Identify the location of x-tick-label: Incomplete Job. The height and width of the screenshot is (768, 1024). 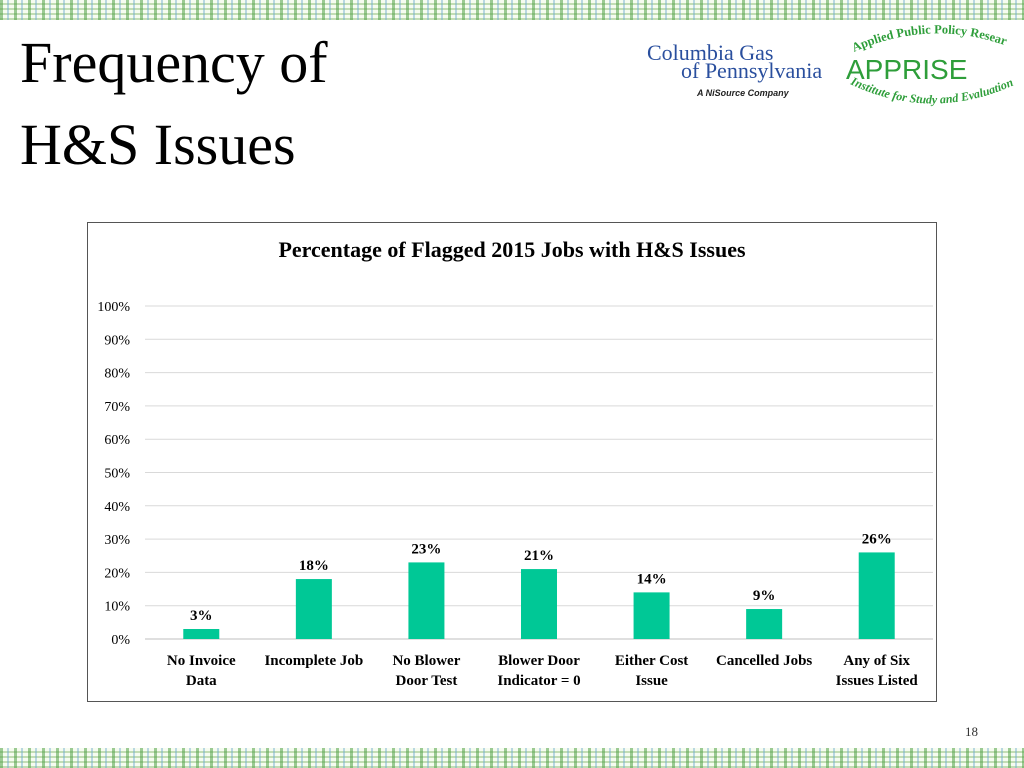
(313, 661).